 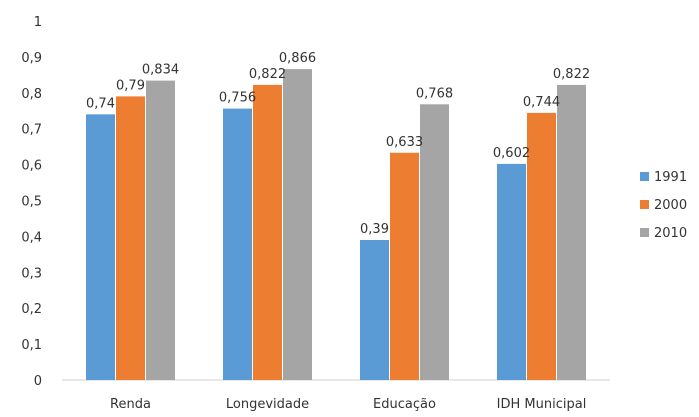 What do you see at coordinates (542, 404) in the screenshot?
I see `x-category-label: IDH Municipal` at bounding box center [542, 404].